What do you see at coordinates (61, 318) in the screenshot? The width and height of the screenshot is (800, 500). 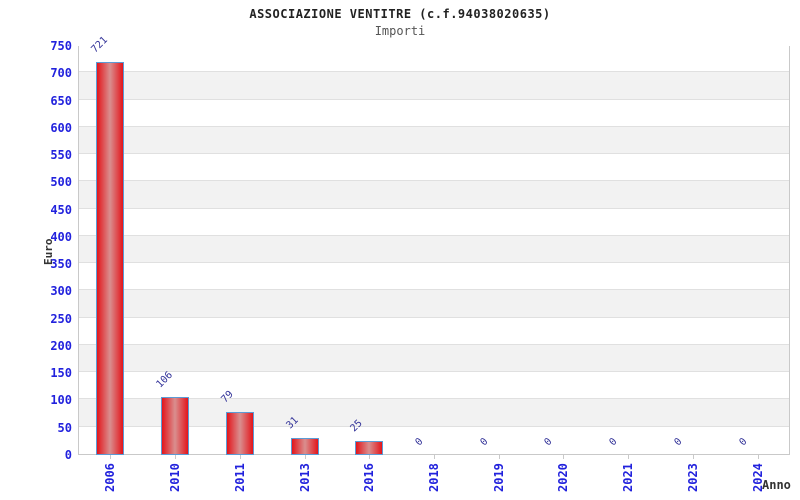 I see `y-tick-label: 250` at bounding box center [61, 318].